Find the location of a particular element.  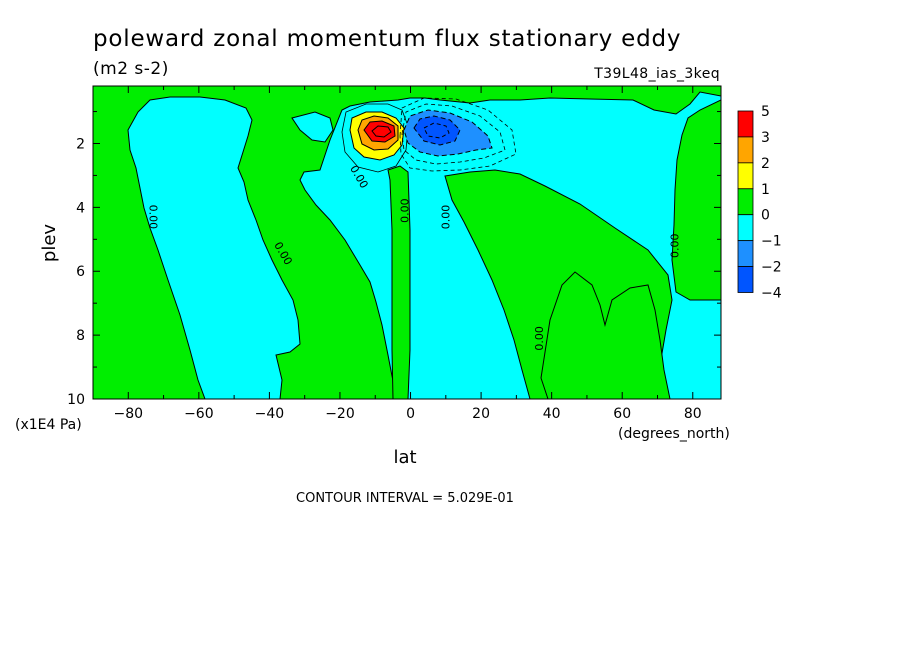

x-tick-label: 0 is located at coordinates (410, 414).